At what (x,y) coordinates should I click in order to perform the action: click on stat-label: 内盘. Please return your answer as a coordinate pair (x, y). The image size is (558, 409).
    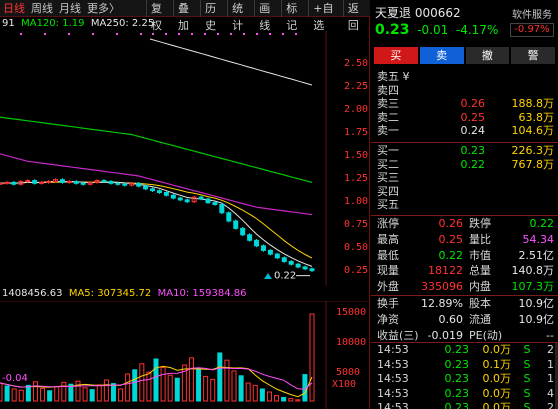
    Looking at the image, I should click on (480, 287).